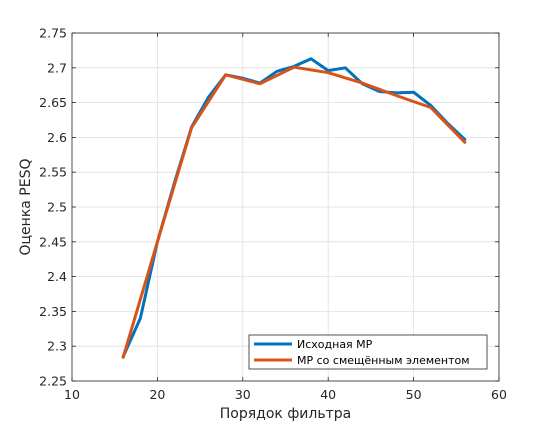  I want to click on x-tick-label: 50, so click(414, 394).